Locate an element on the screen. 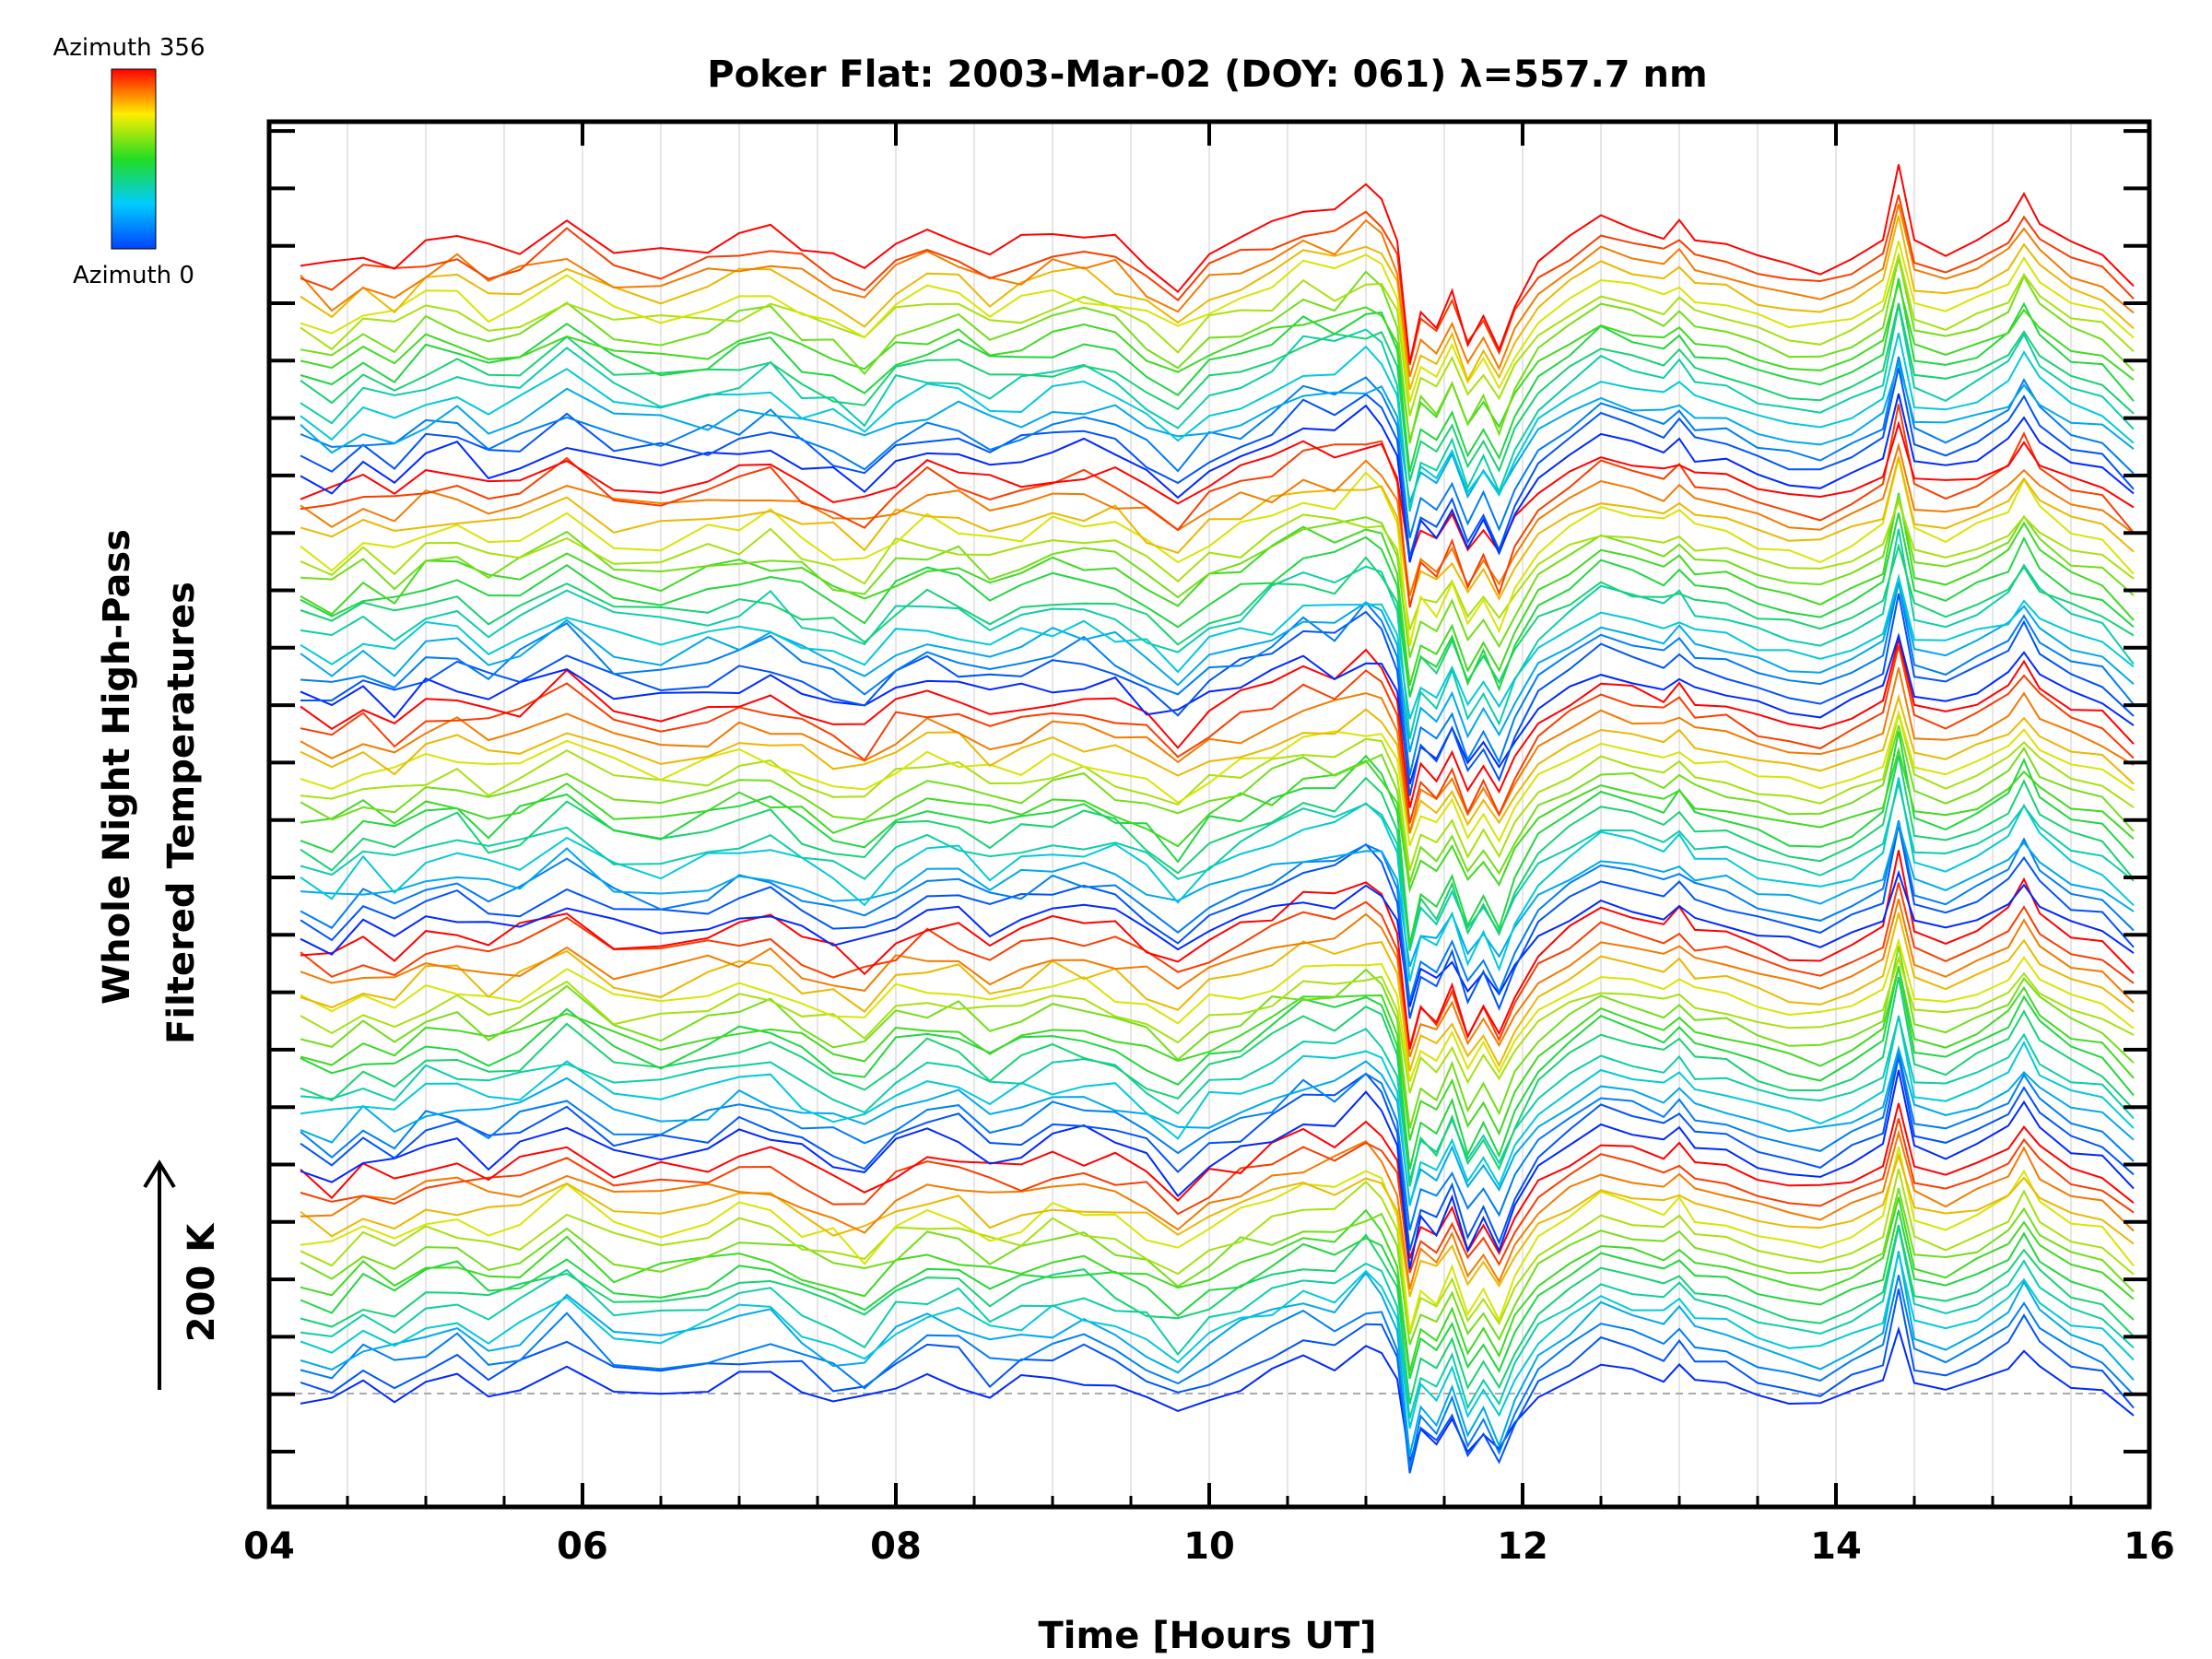  scale-bar-arrow-head is located at coordinates (159, 1174).